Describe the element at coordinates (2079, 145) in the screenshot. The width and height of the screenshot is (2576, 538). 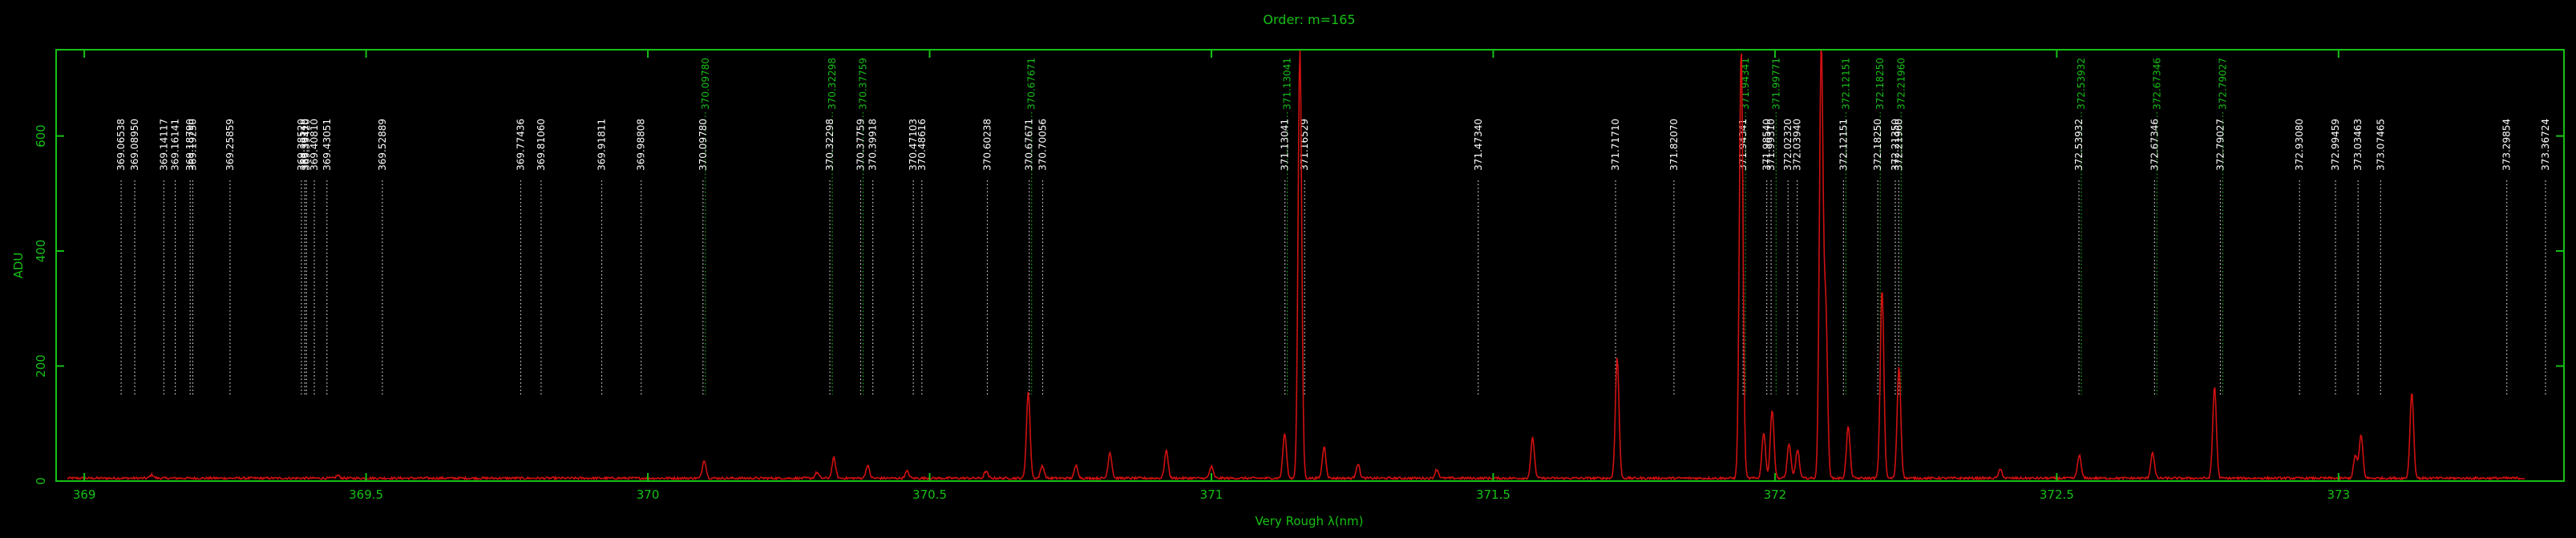
I see `reference-label-white: 372.53932` at that location.